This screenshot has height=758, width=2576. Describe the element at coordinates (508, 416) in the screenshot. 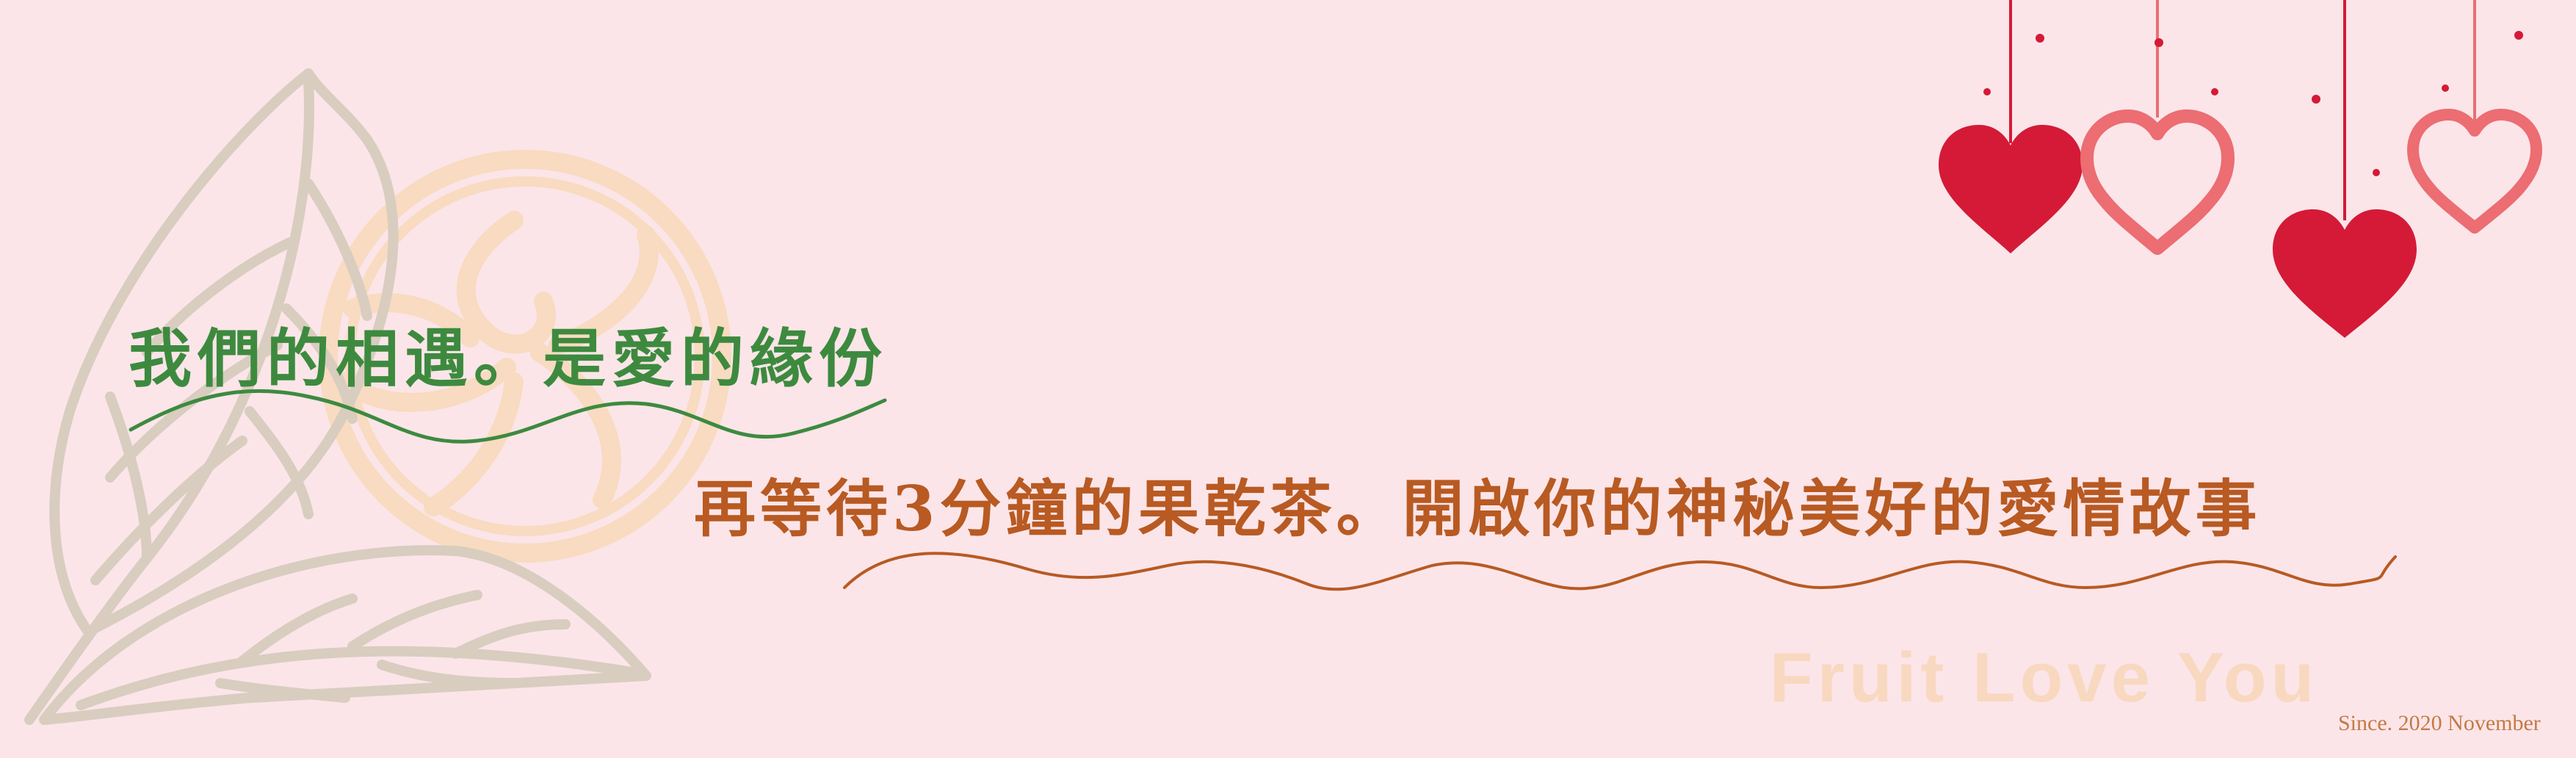

I see `headline-underline` at that location.